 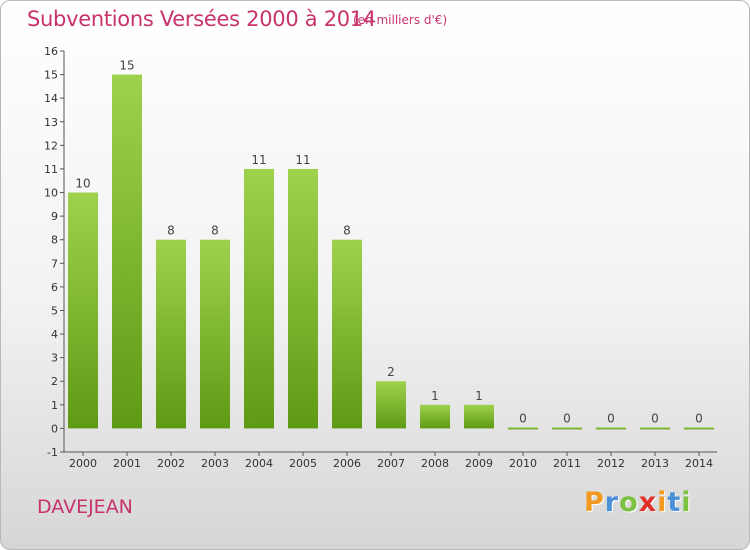 I want to click on logo-letter: t, so click(x=674, y=502).